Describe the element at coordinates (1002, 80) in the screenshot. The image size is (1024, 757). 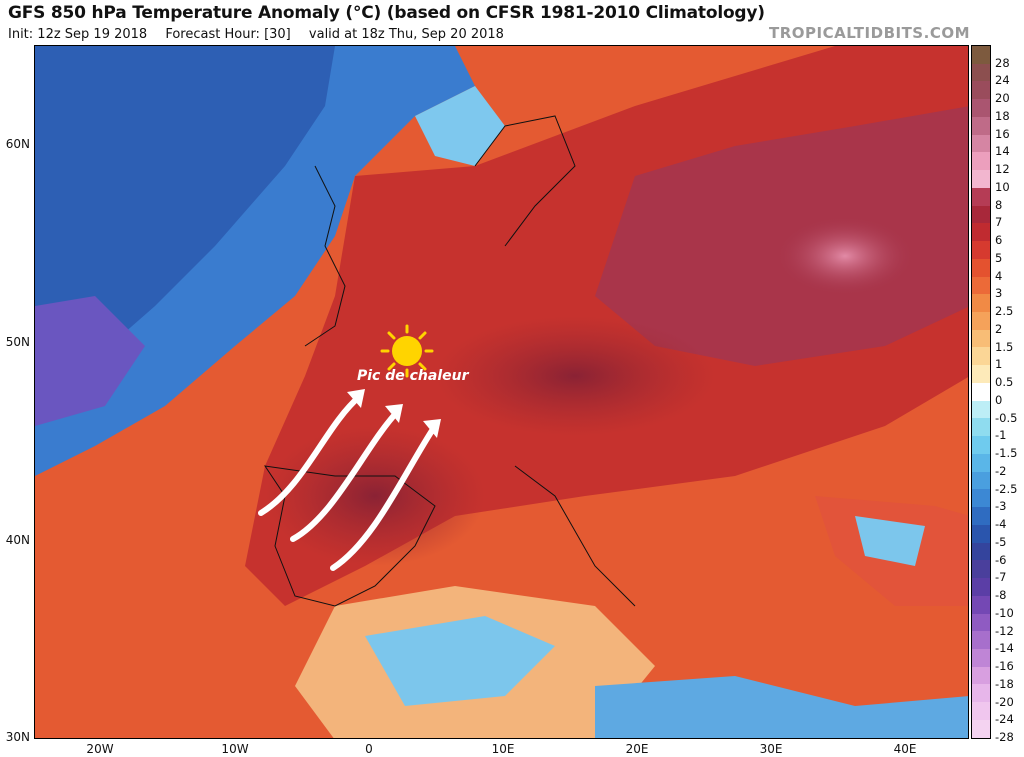
I see `colorbar-tick-label: 24` at that location.